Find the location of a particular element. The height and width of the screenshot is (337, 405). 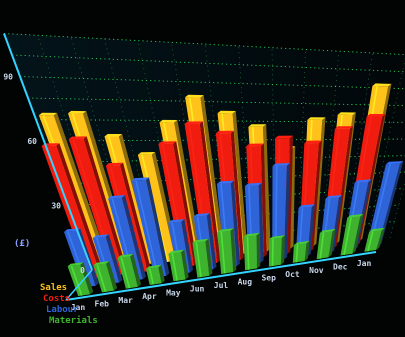

legend-entry-costs: Costs is located at coordinates (56, 299).